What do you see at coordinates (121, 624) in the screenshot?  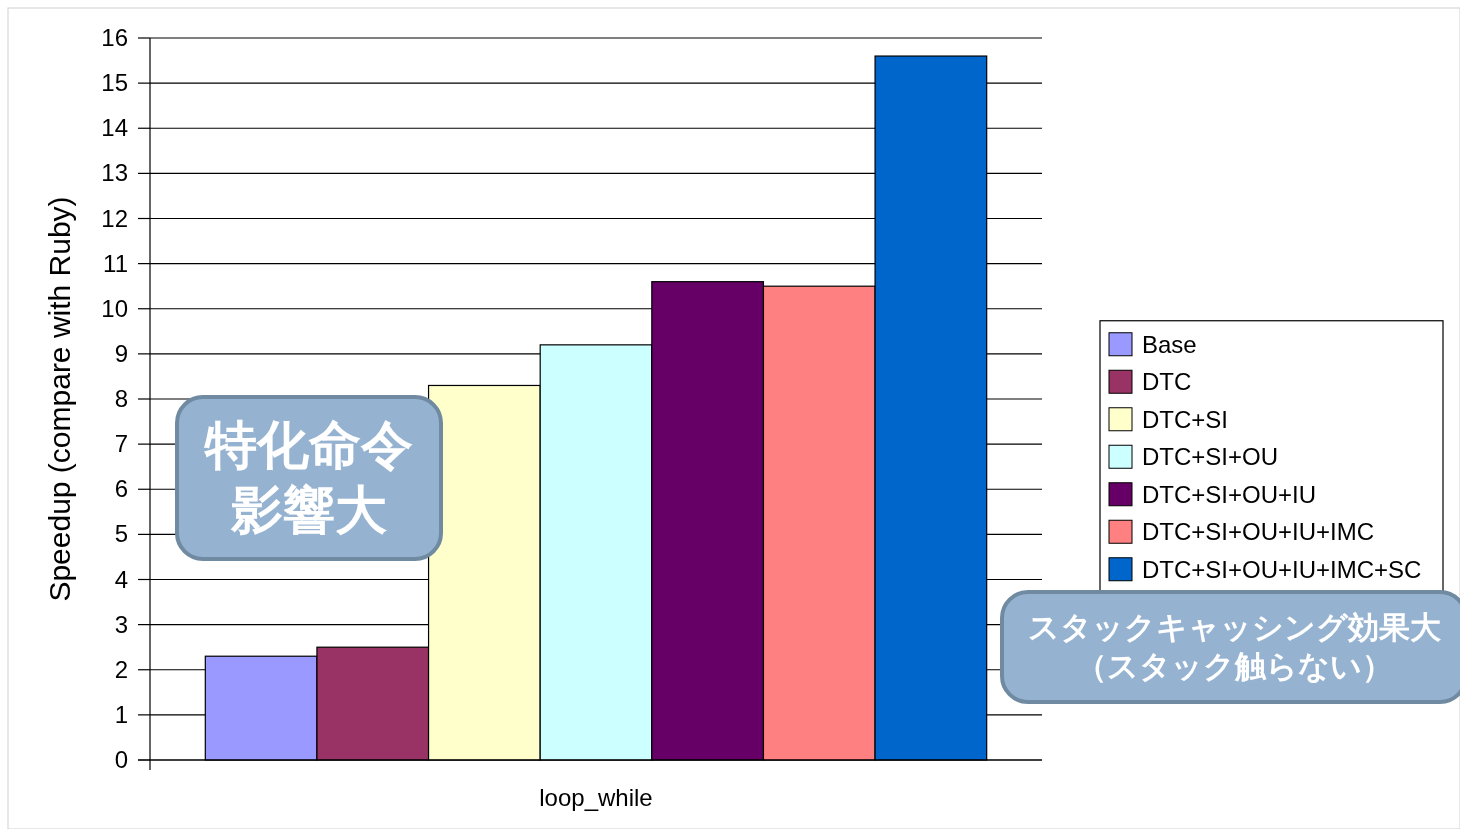 I see `y-tick-label: 3` at bounding box center [121, 624].